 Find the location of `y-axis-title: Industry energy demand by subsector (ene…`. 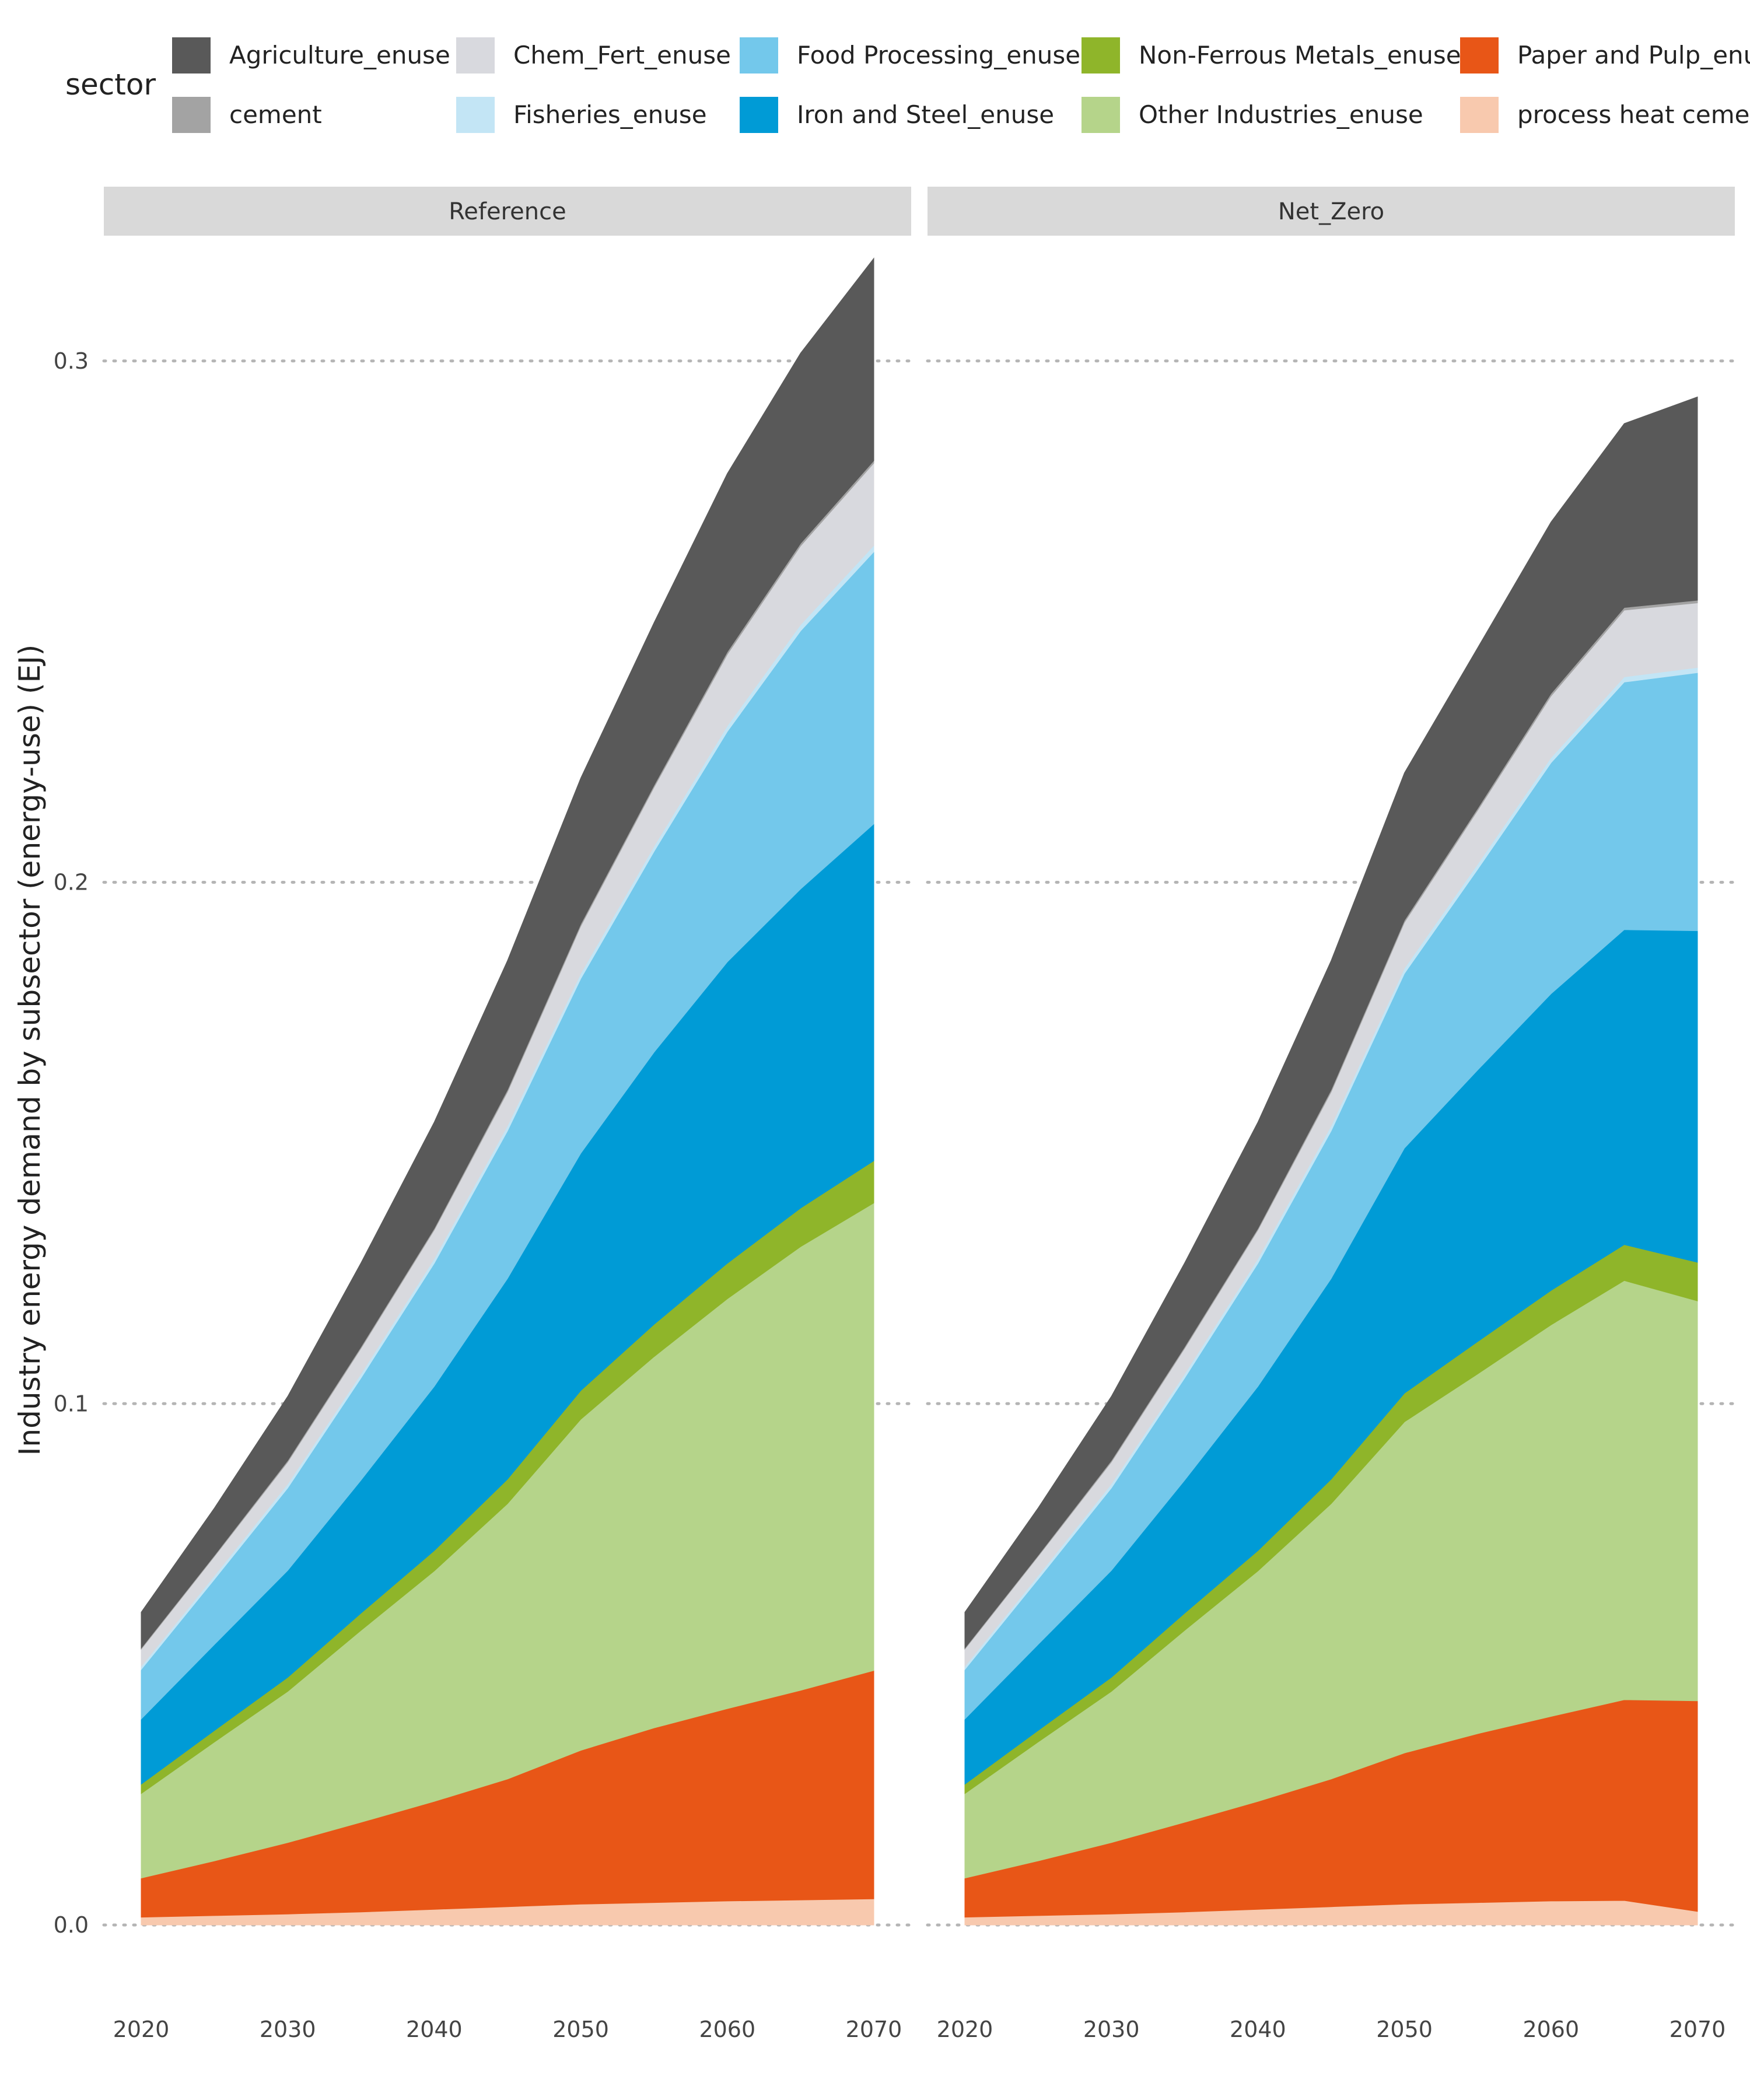

y-axis-title: Industry energy demand by subsector (ene… is located at coordinates (30, 1050).